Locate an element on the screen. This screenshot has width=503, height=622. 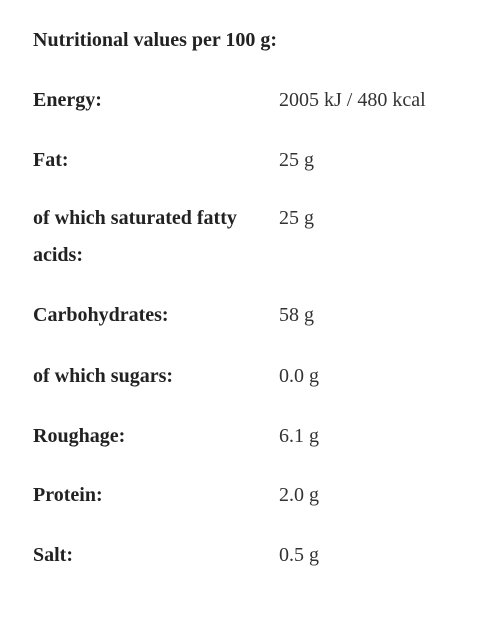
row-value: 0.0 g is located at coordinates (299, 376).